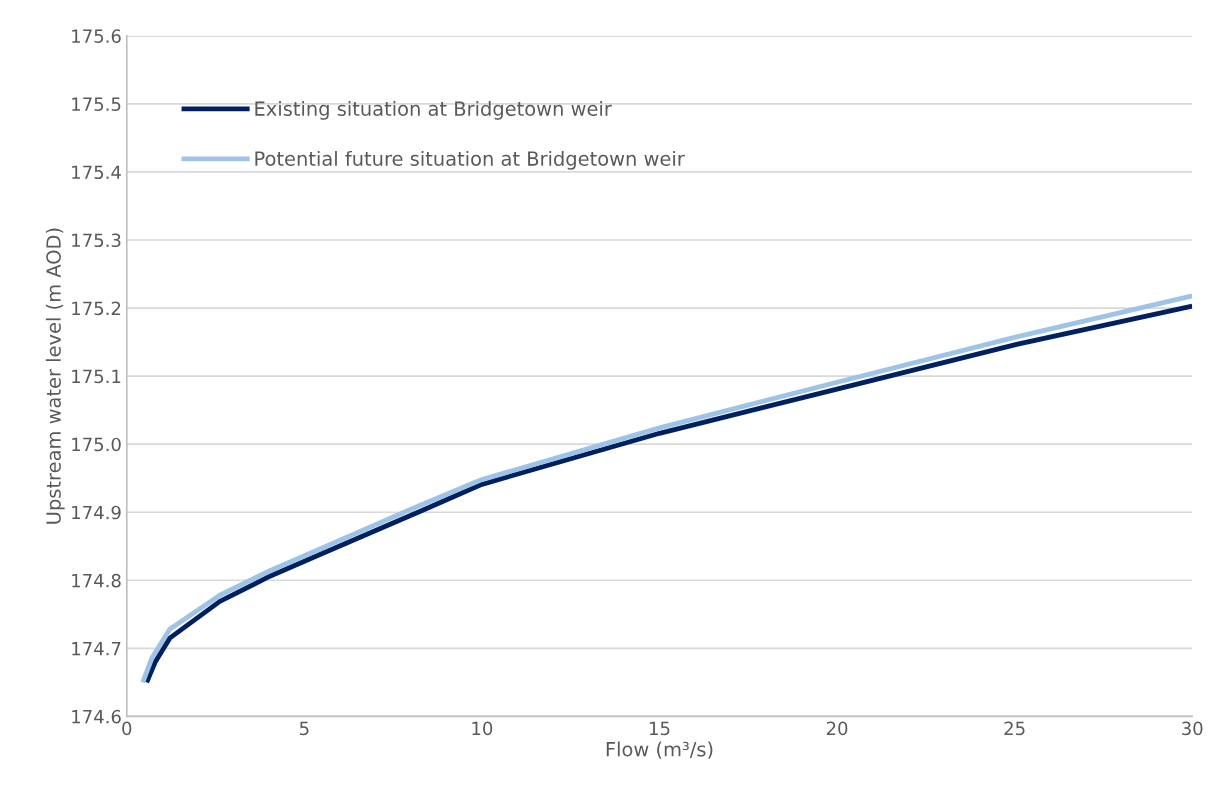  I want to click on x-tick-label: 0, so click(127, 728).